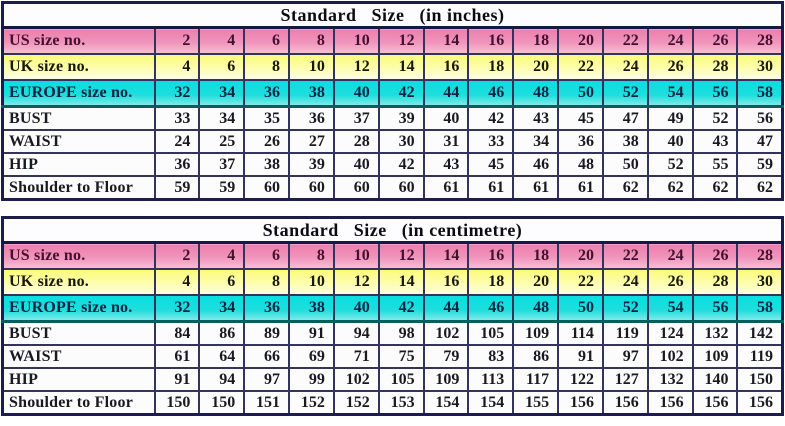 This screenshot has height=426, width=785. I want to click on table-row: WAIST 61 64 66 69 71 75 79 83 86 91 97 102 109 119, so click(392, 356).